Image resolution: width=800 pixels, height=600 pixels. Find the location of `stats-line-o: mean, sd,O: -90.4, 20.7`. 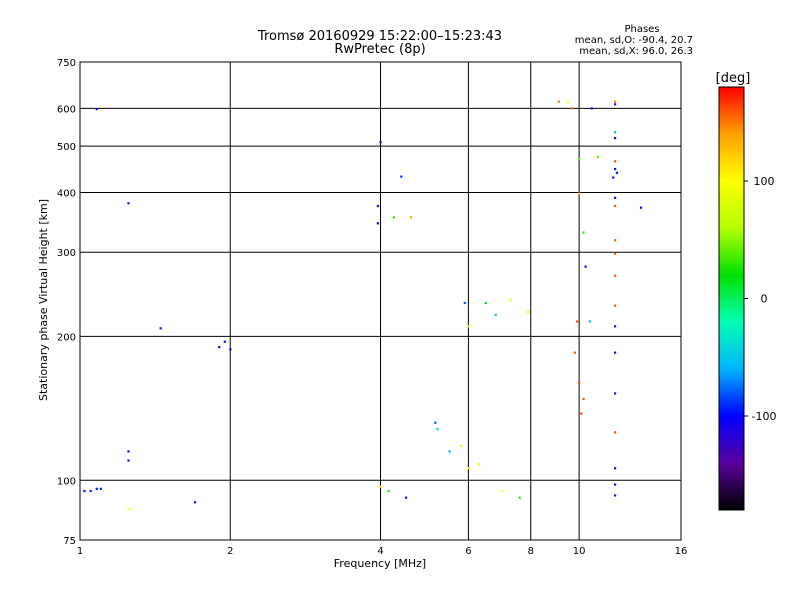

stats-line-o: mean, sd,O: -90.4, 20.7 is located at coordinates (634, 40).